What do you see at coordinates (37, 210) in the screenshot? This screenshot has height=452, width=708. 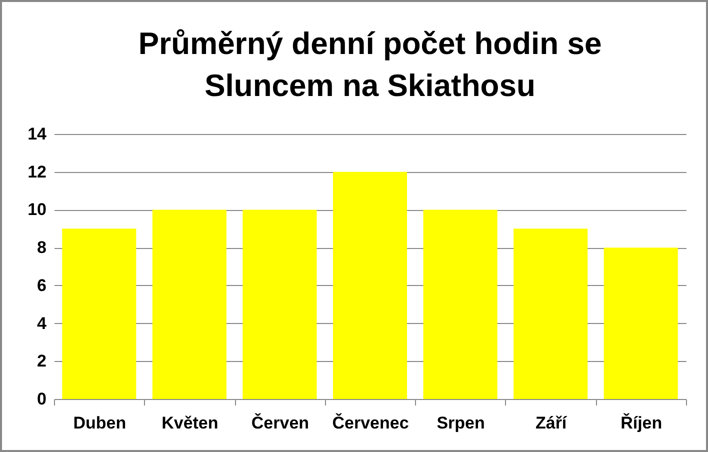 I see `y-tick-label: 10` at bounding box center [37, 210].